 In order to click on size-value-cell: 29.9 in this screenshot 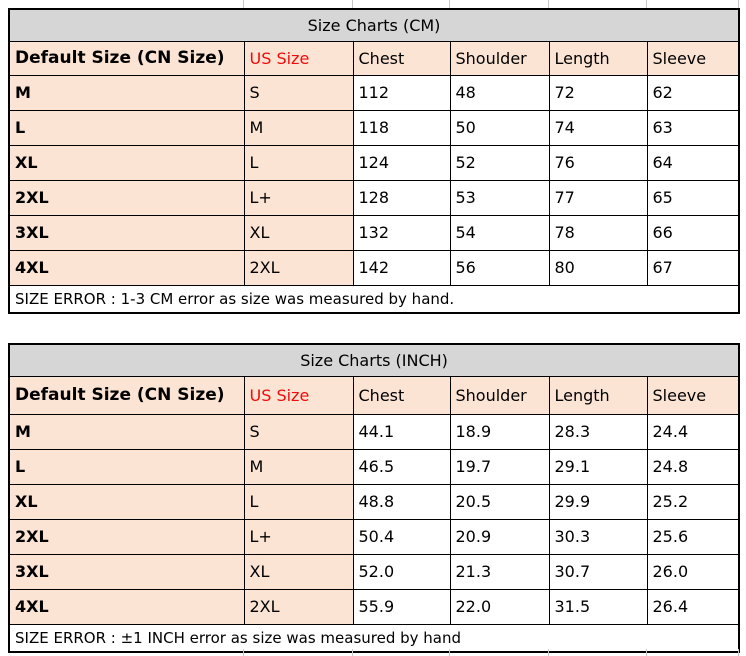, I will do `click(598, 501)`.